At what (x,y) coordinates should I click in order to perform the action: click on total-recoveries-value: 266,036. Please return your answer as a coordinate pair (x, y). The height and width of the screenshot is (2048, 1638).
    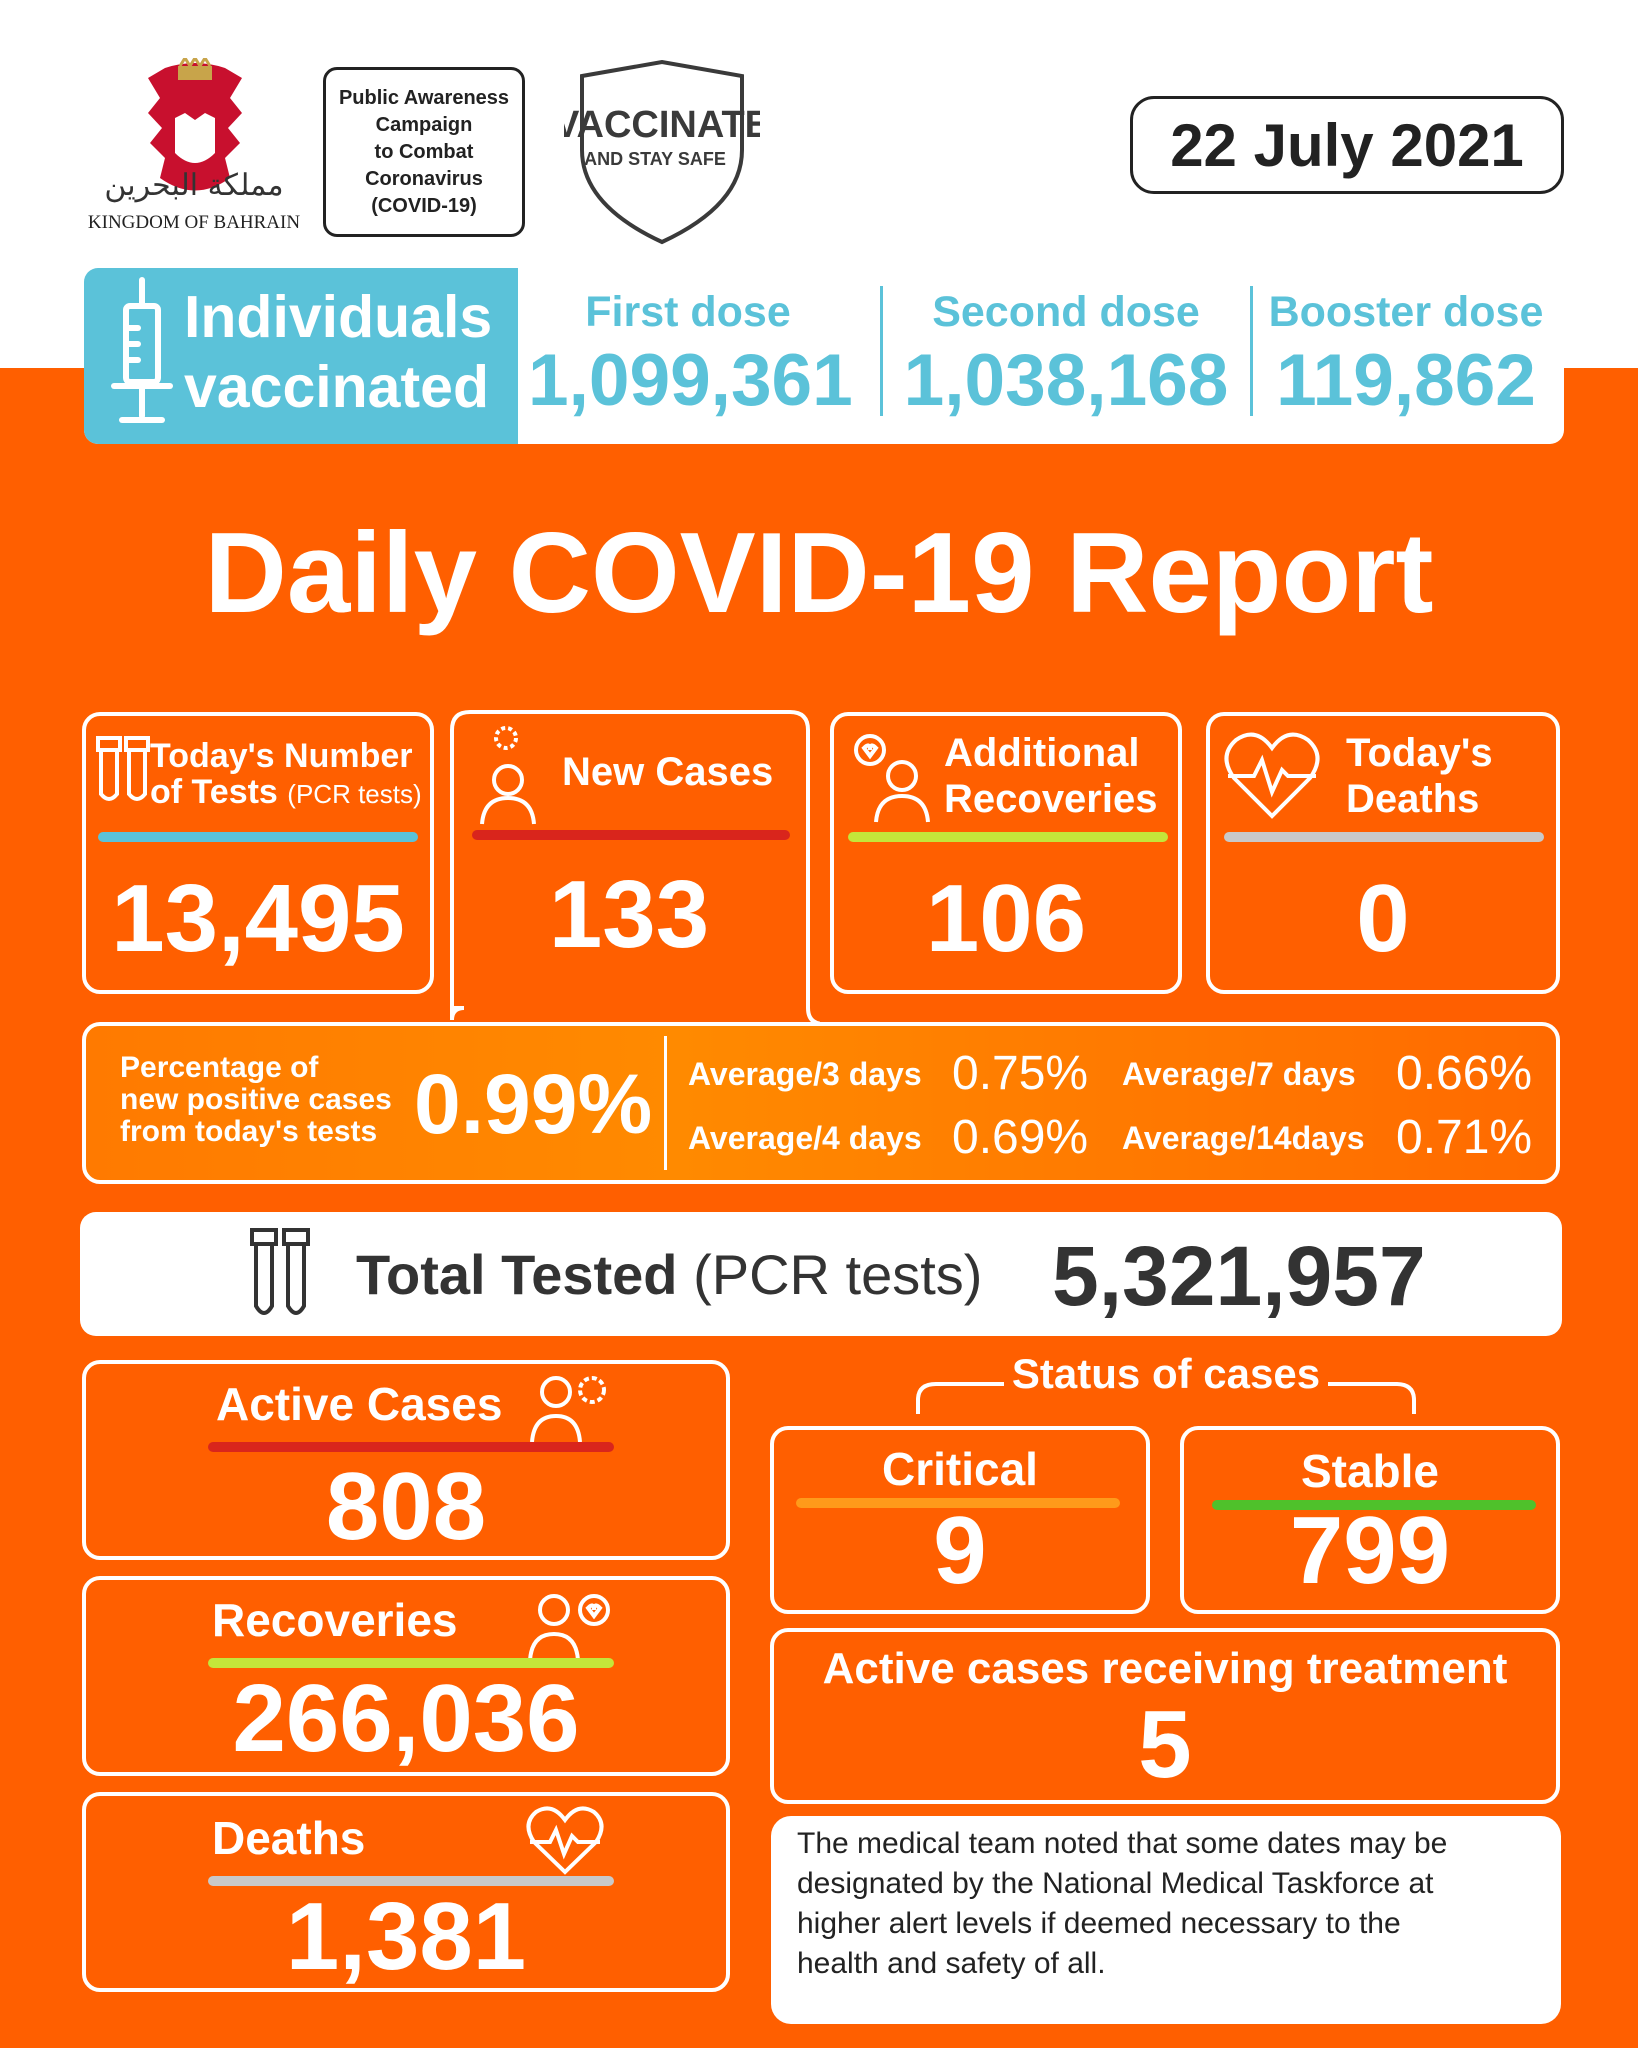
    Looking at the image, I should click on (406, 1718).